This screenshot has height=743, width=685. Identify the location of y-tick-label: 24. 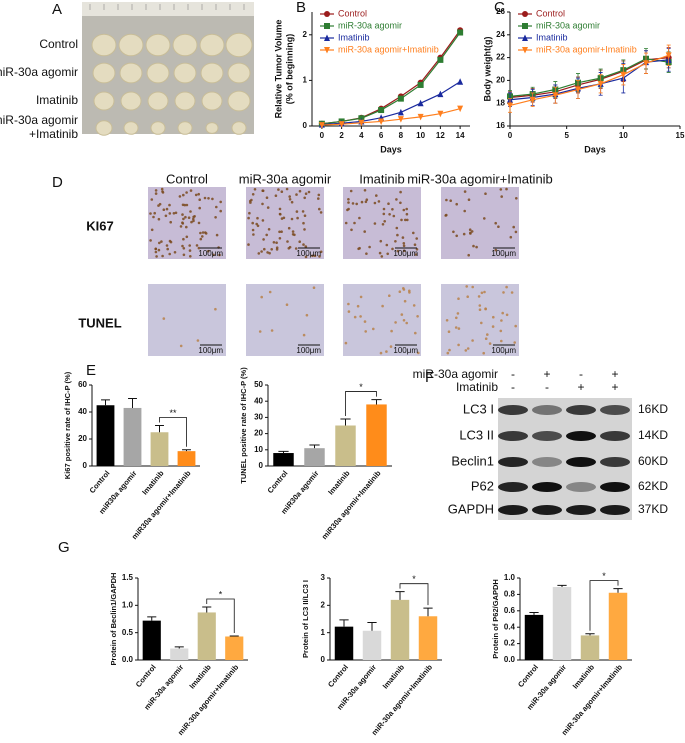
(500, 34).